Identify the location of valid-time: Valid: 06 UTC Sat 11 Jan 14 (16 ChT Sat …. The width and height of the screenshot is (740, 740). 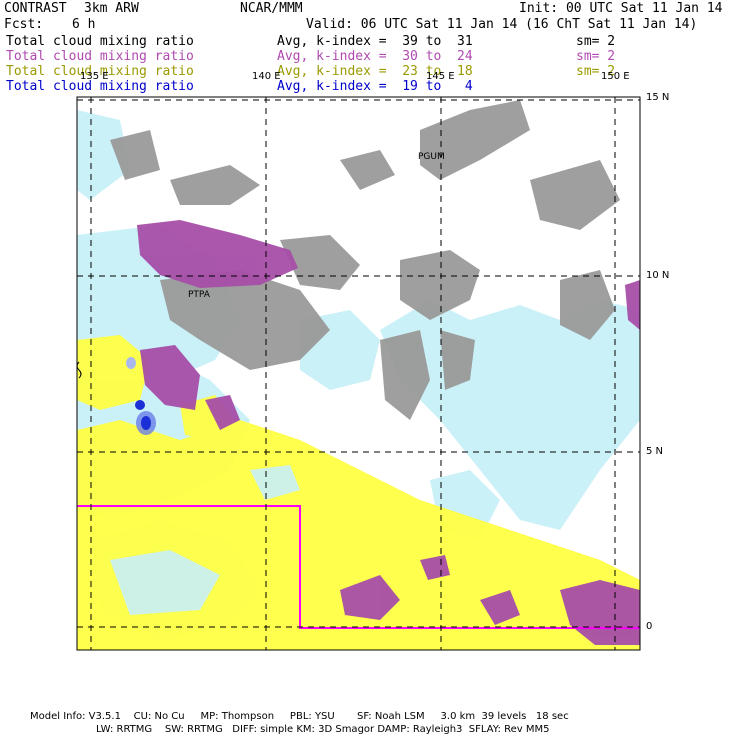
(502, 24).